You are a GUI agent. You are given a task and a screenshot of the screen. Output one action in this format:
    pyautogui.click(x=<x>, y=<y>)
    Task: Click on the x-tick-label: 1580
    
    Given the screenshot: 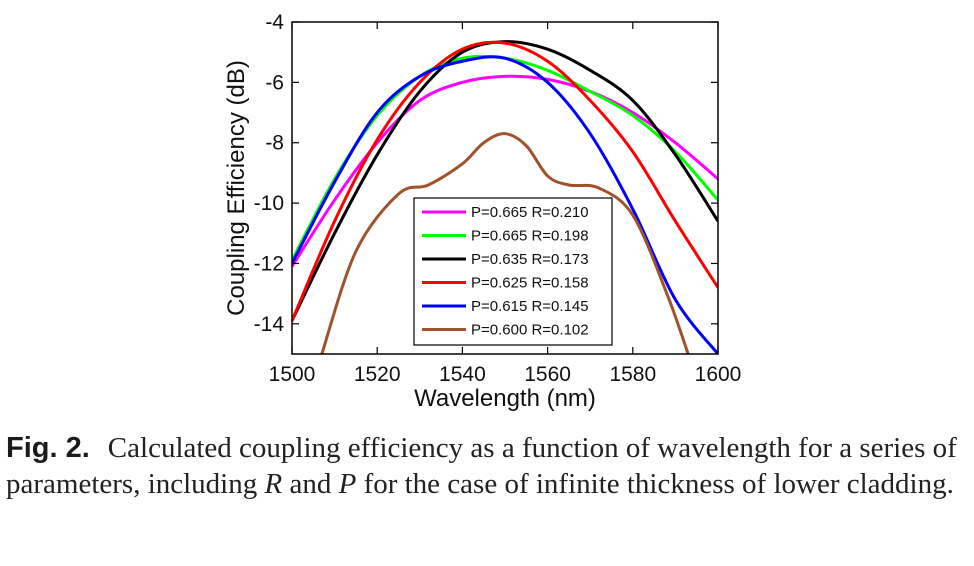 What is the action you would take?
    pyautogui.click(x=632, y=374)
    